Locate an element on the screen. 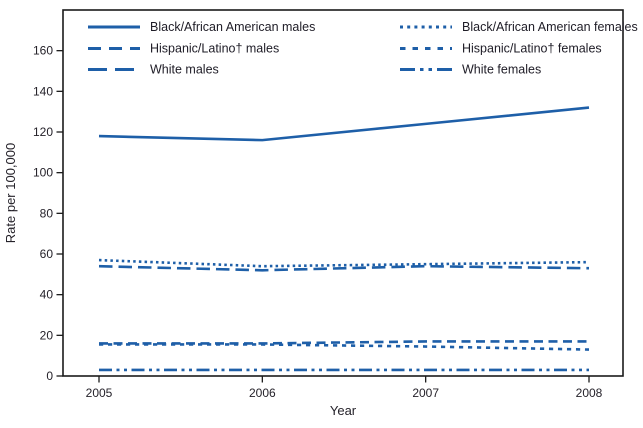 The height and width of the screenshot is (428, 643). x-tick-label-2008: 2008 is located at coordinates (589, 393).